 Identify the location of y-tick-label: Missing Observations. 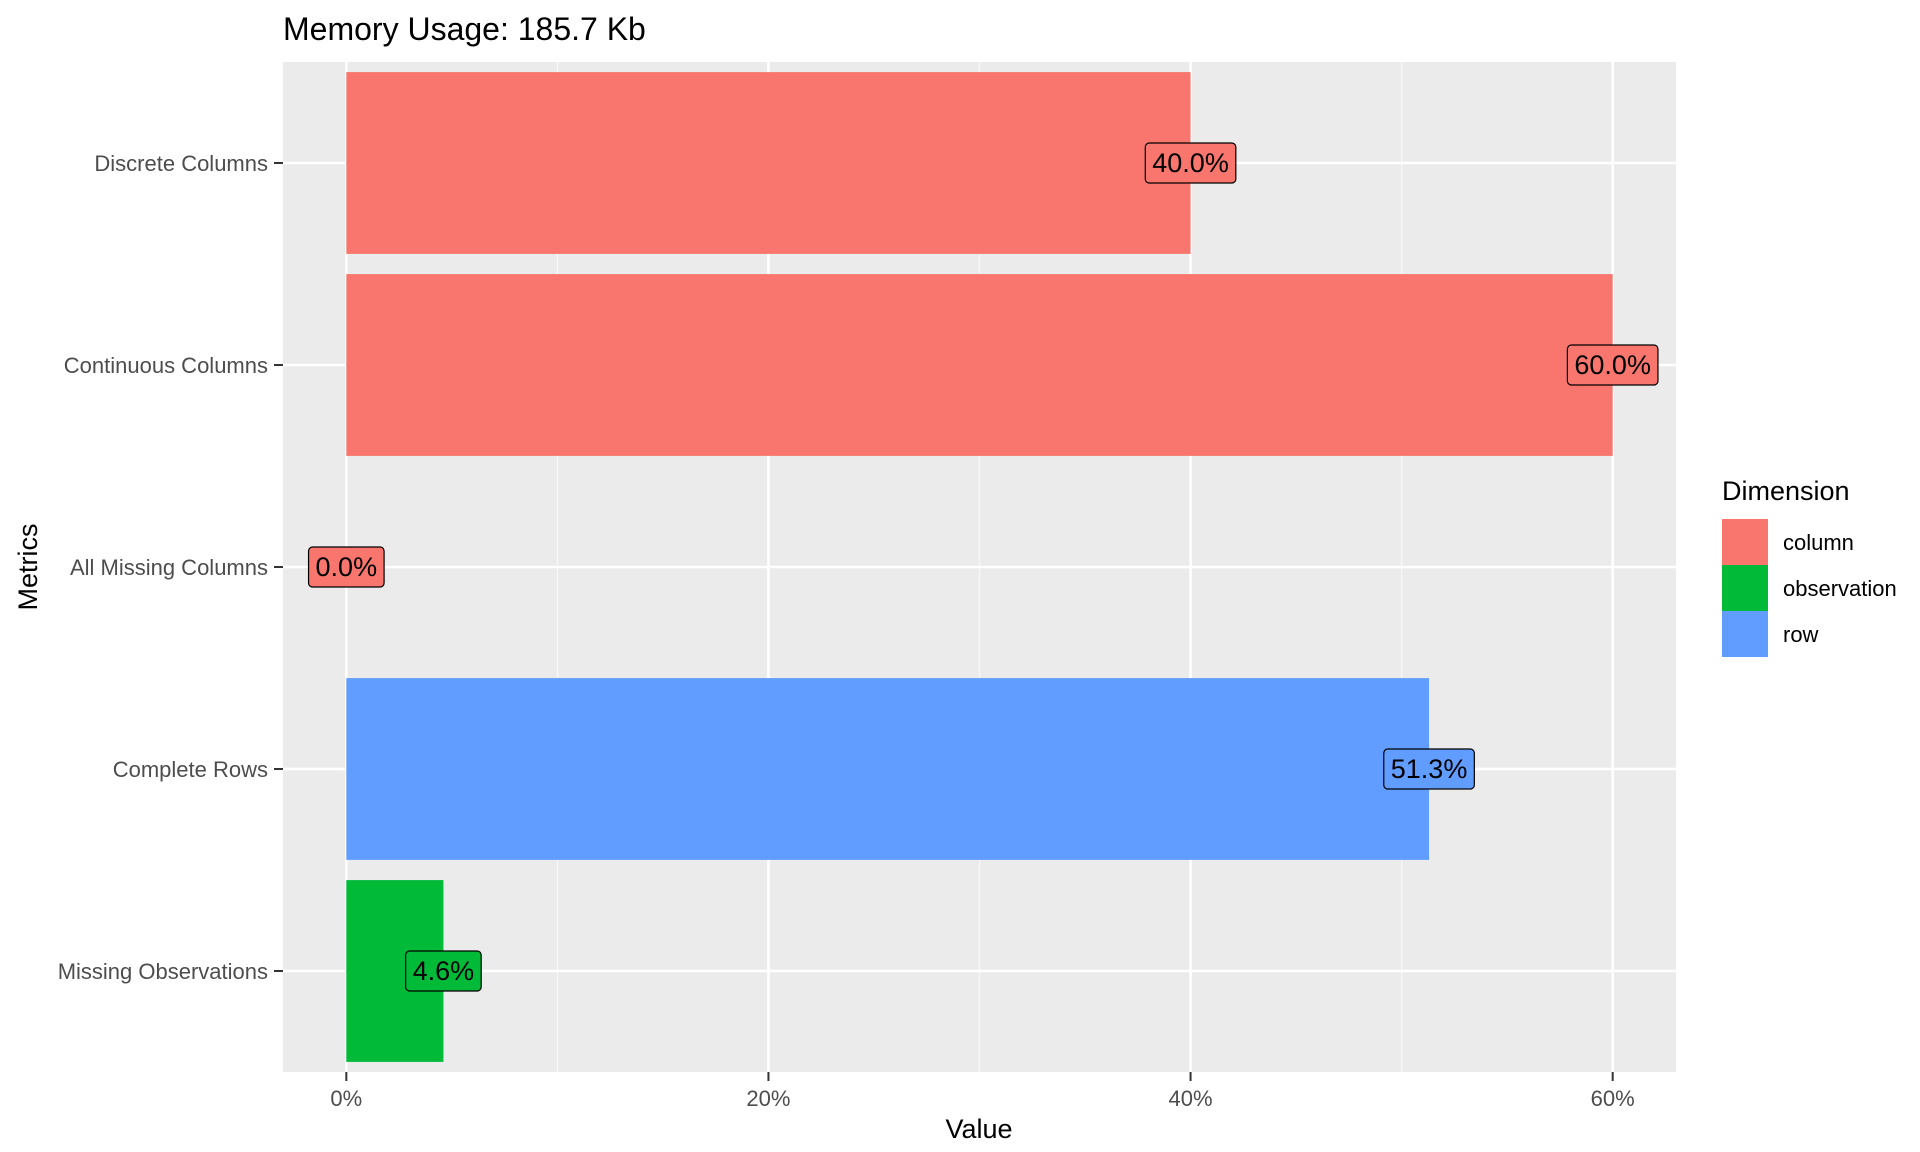
(163, 971).